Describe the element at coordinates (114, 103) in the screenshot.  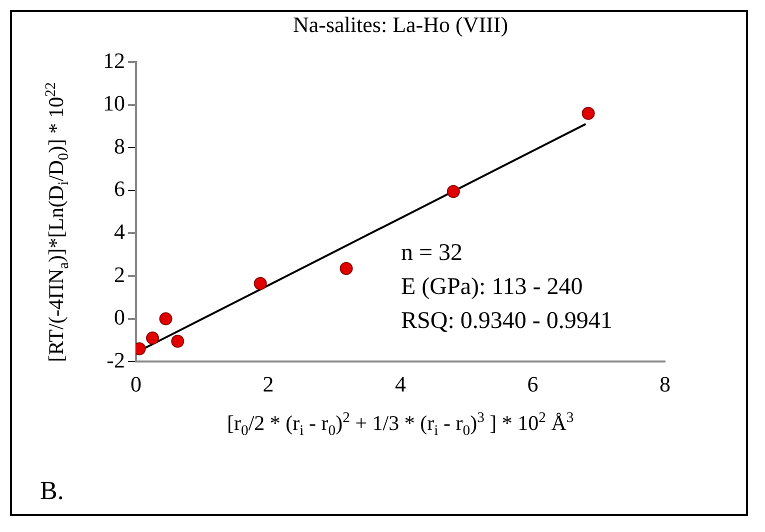
I see `y-tick-label: 10` at that location.